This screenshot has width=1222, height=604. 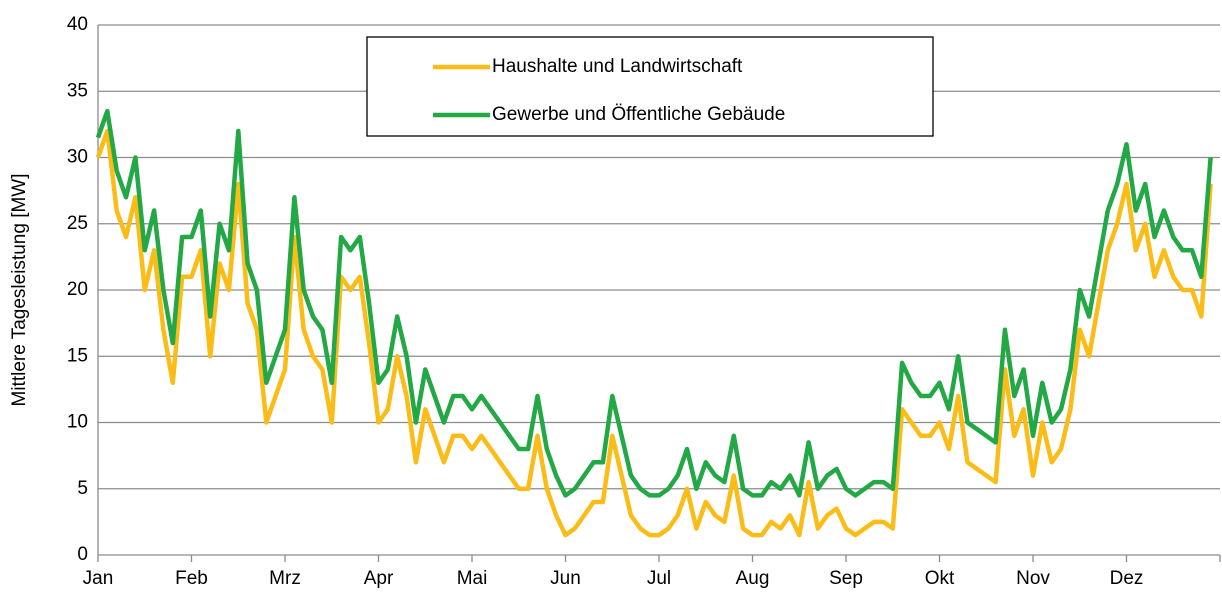 I want to click on x-tick-label: Jun, so click(x=565, y=578).